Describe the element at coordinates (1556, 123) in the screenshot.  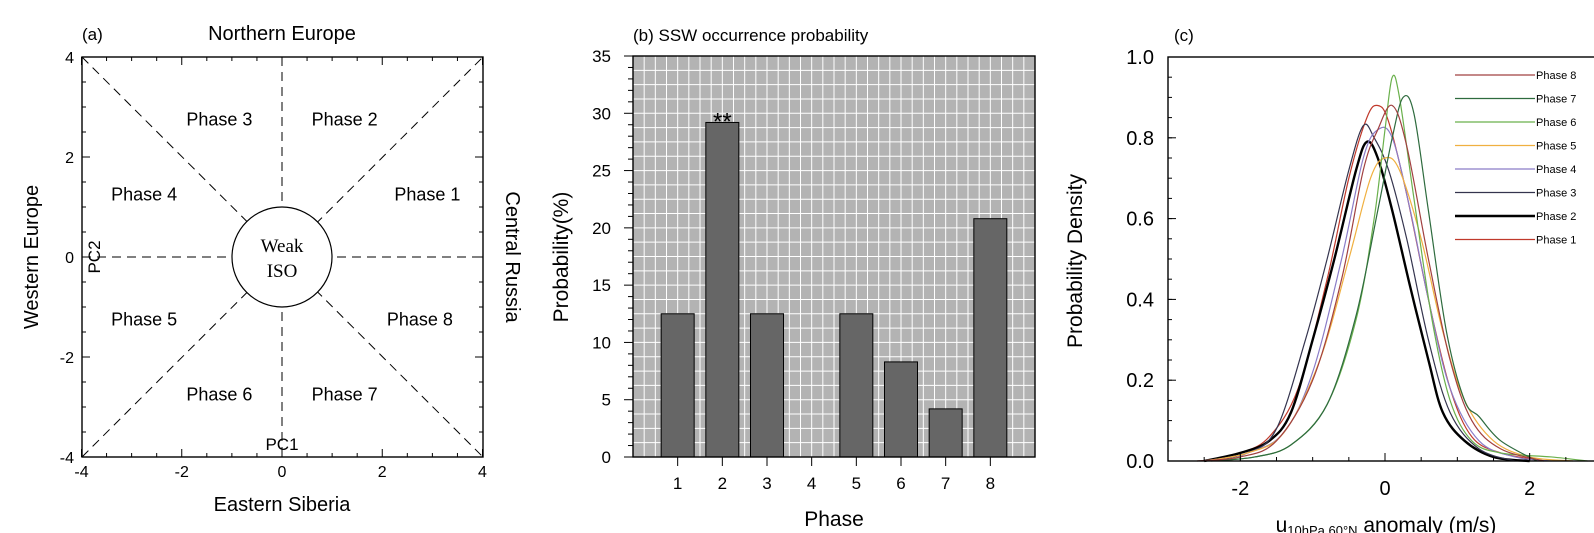
I see `legend-label: Phase 6` at that location.